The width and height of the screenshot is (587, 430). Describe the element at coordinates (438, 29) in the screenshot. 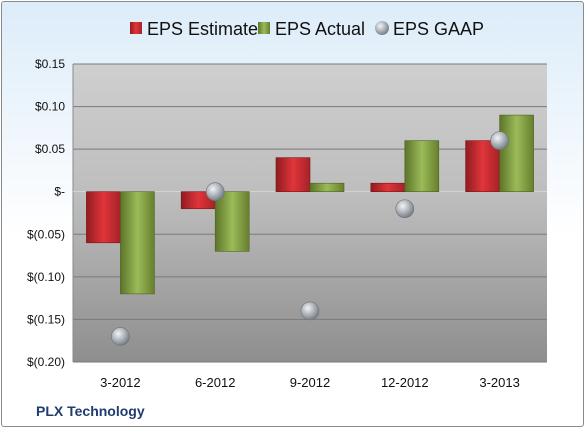

I see `legend-label: EPS GAAP` at that location.